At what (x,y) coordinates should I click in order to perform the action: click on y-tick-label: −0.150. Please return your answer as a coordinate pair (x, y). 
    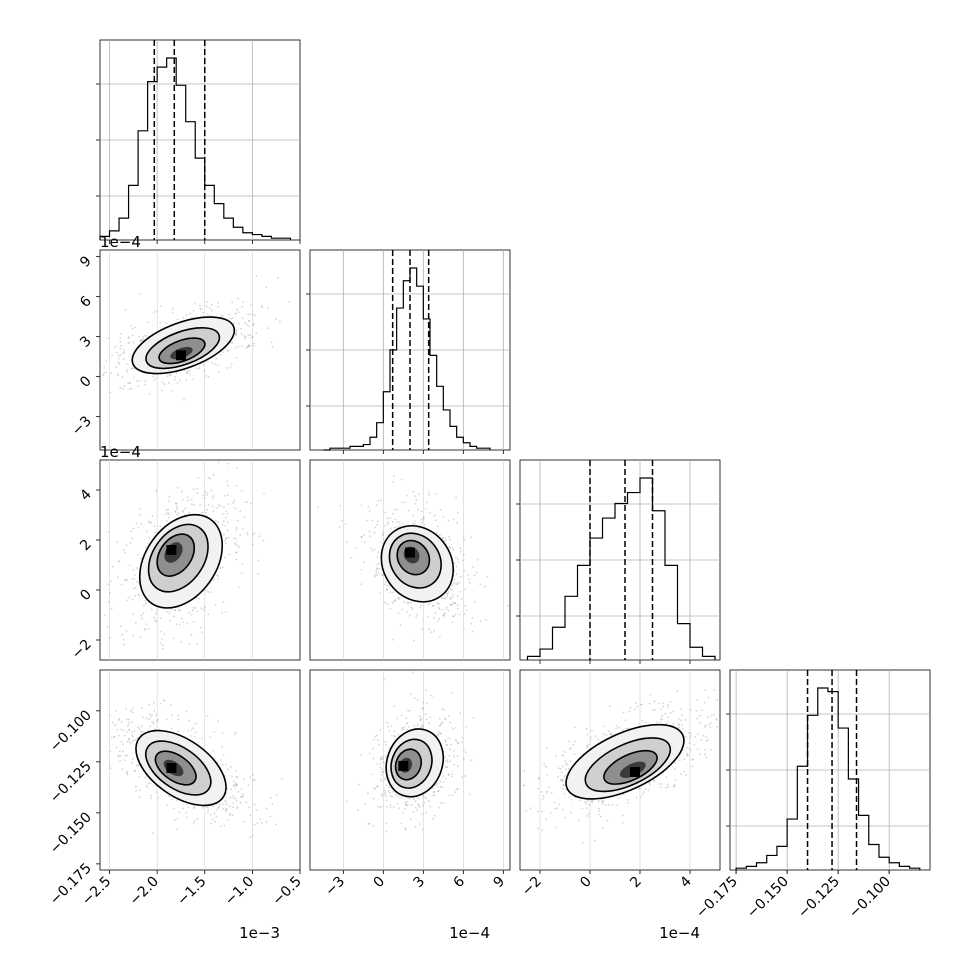
    Looking at the image, I should click on (71, 833).